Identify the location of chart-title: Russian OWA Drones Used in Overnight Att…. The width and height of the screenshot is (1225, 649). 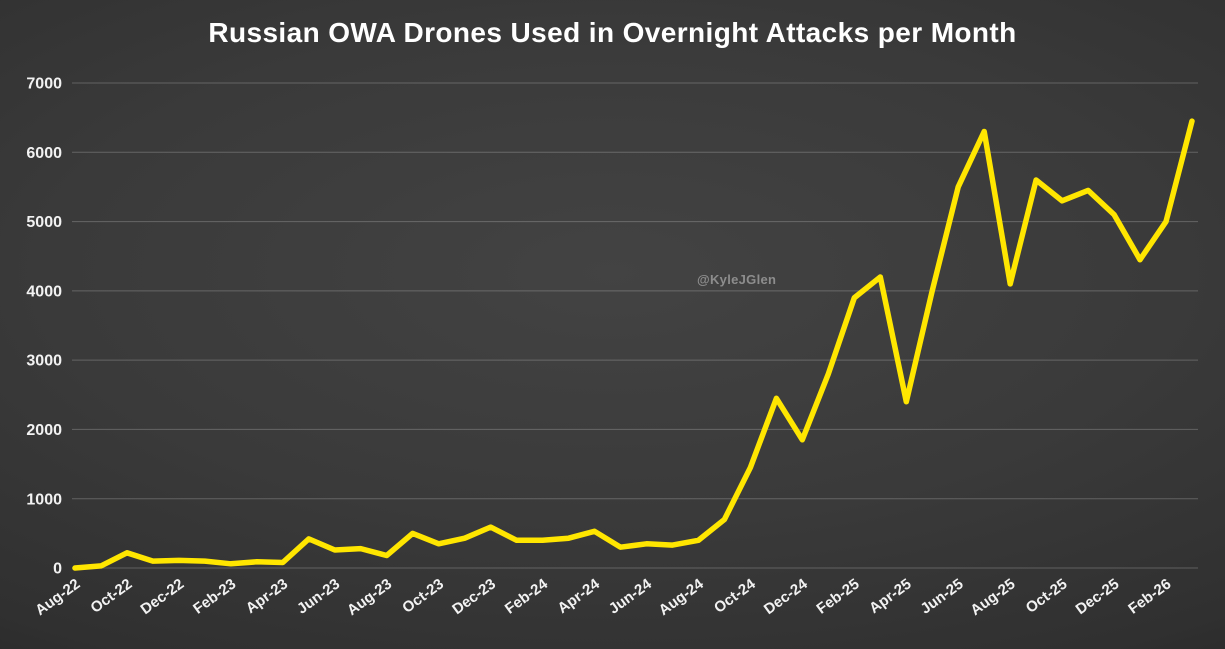
(612, 32).